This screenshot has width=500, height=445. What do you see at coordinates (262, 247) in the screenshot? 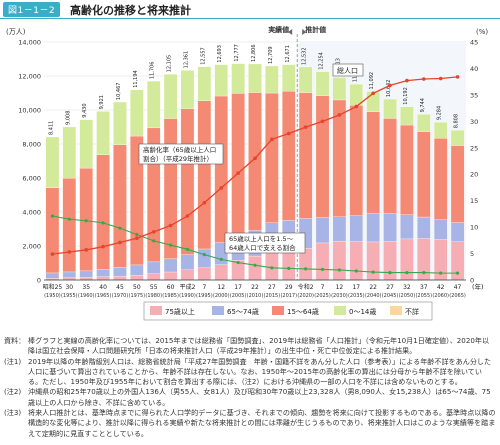
I see `support-ratio-callout-line2: 64歳人口で支える割合` at bounding box center [262, 247].